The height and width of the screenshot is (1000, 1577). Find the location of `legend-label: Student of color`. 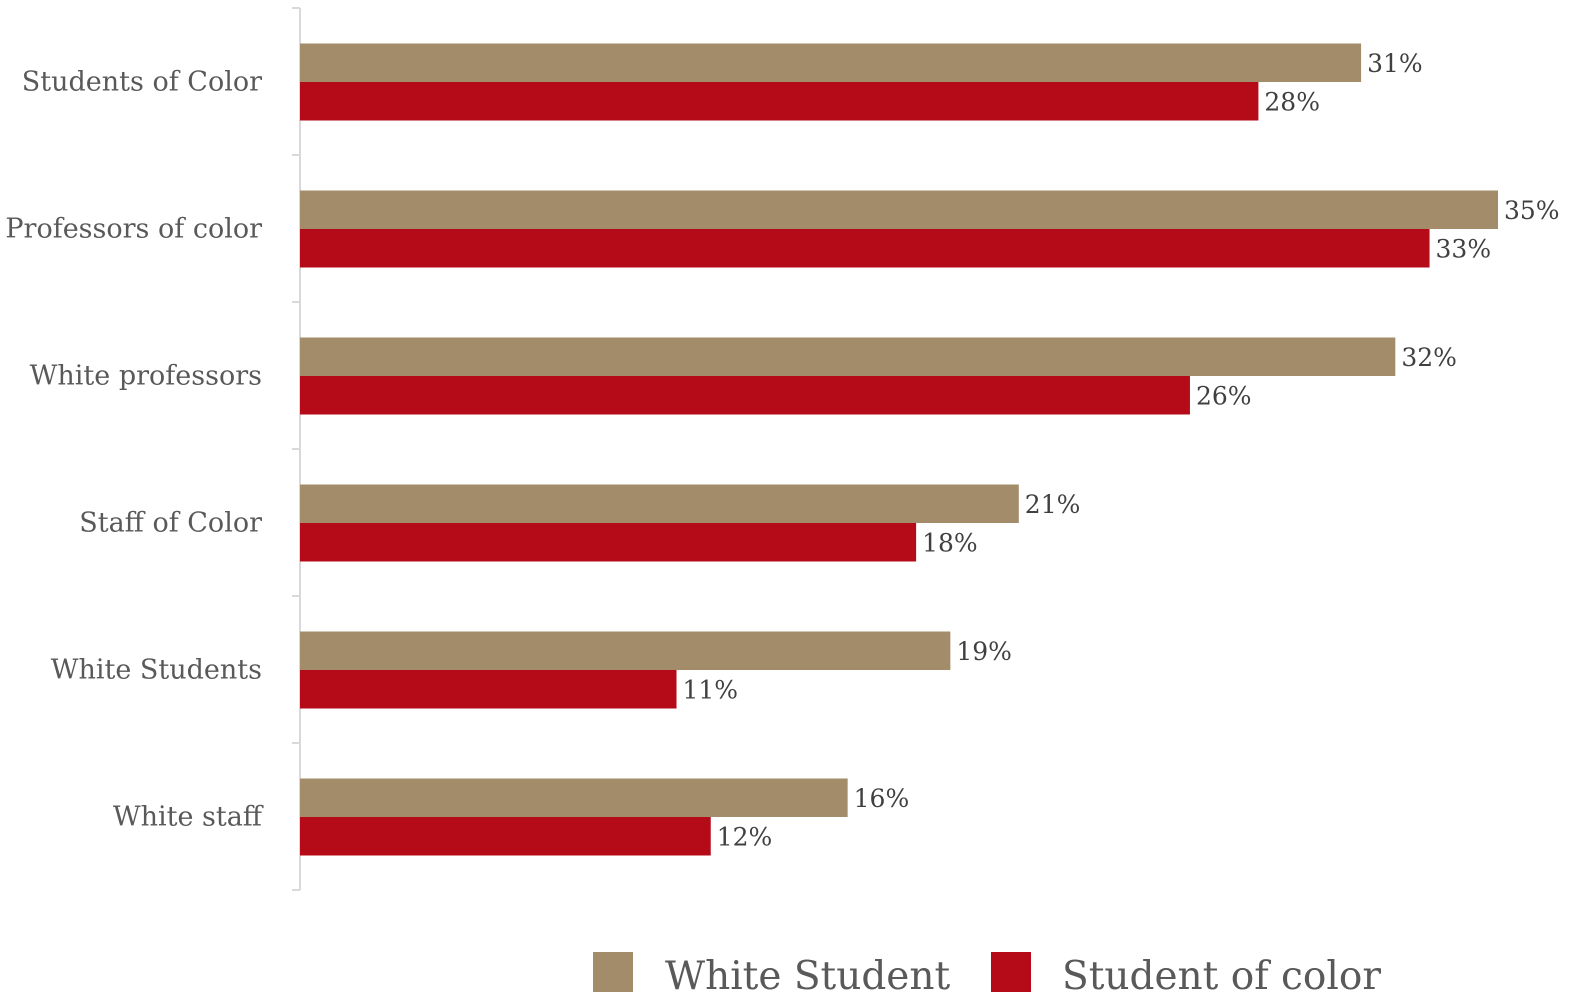

legend-label: Student of color is located at coordinates (1221, 976).